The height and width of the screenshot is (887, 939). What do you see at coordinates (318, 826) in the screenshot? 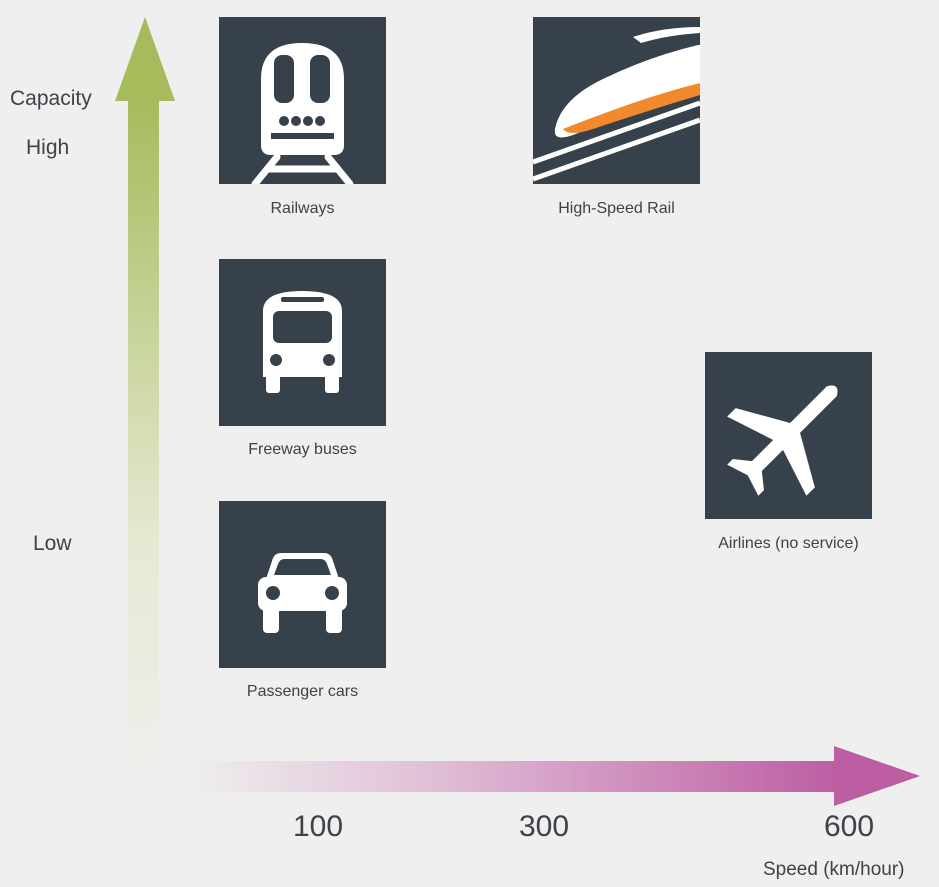
I see `x-tick-100: 100` at bounding box center [318, 826].